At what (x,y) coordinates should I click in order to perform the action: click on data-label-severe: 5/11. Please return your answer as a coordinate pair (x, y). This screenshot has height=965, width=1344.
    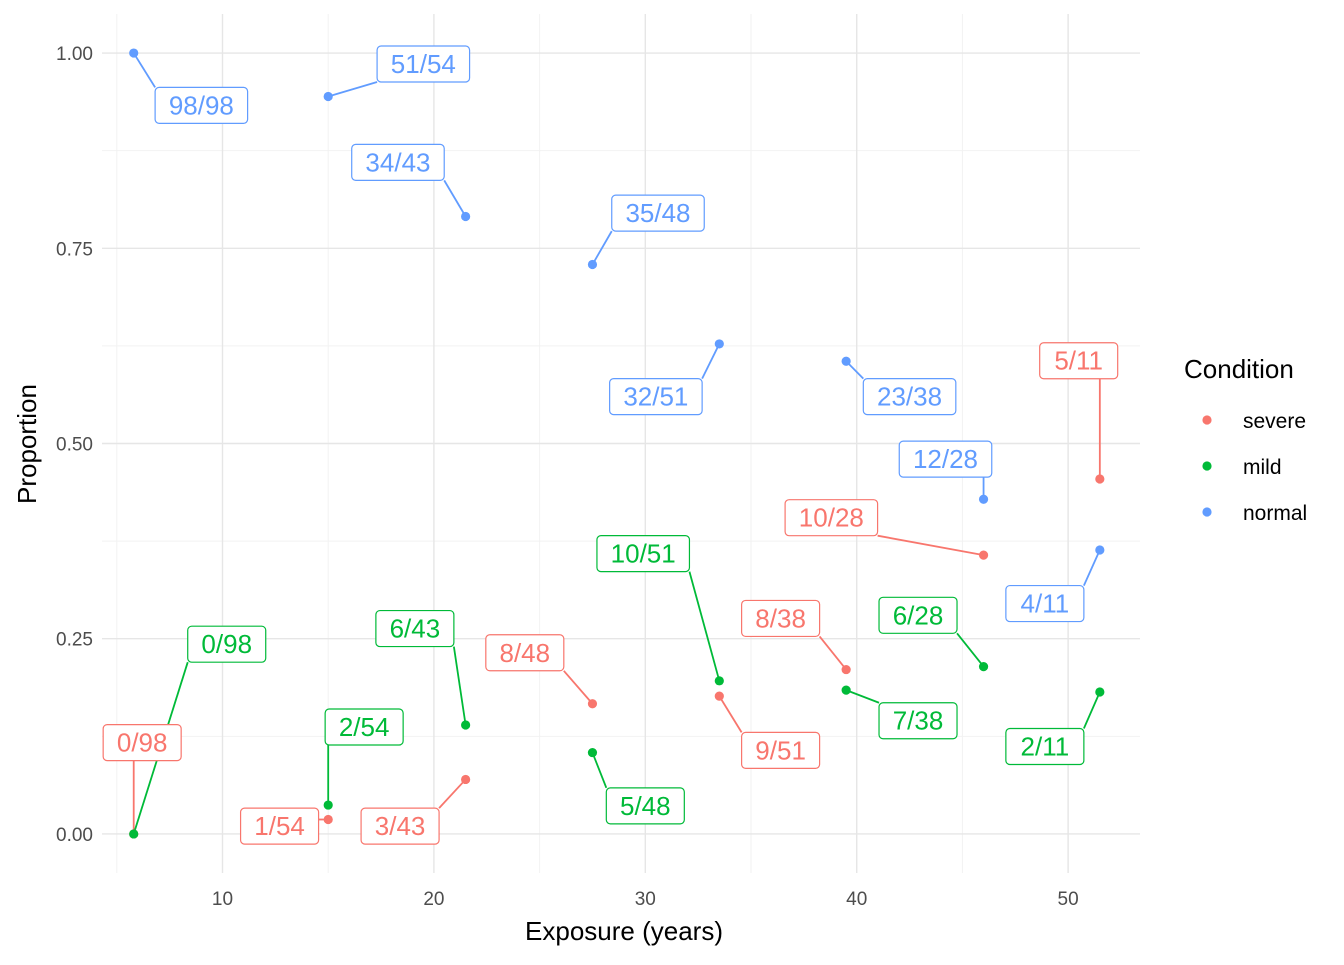
    Looking at the image, I should click on (1079, 361).